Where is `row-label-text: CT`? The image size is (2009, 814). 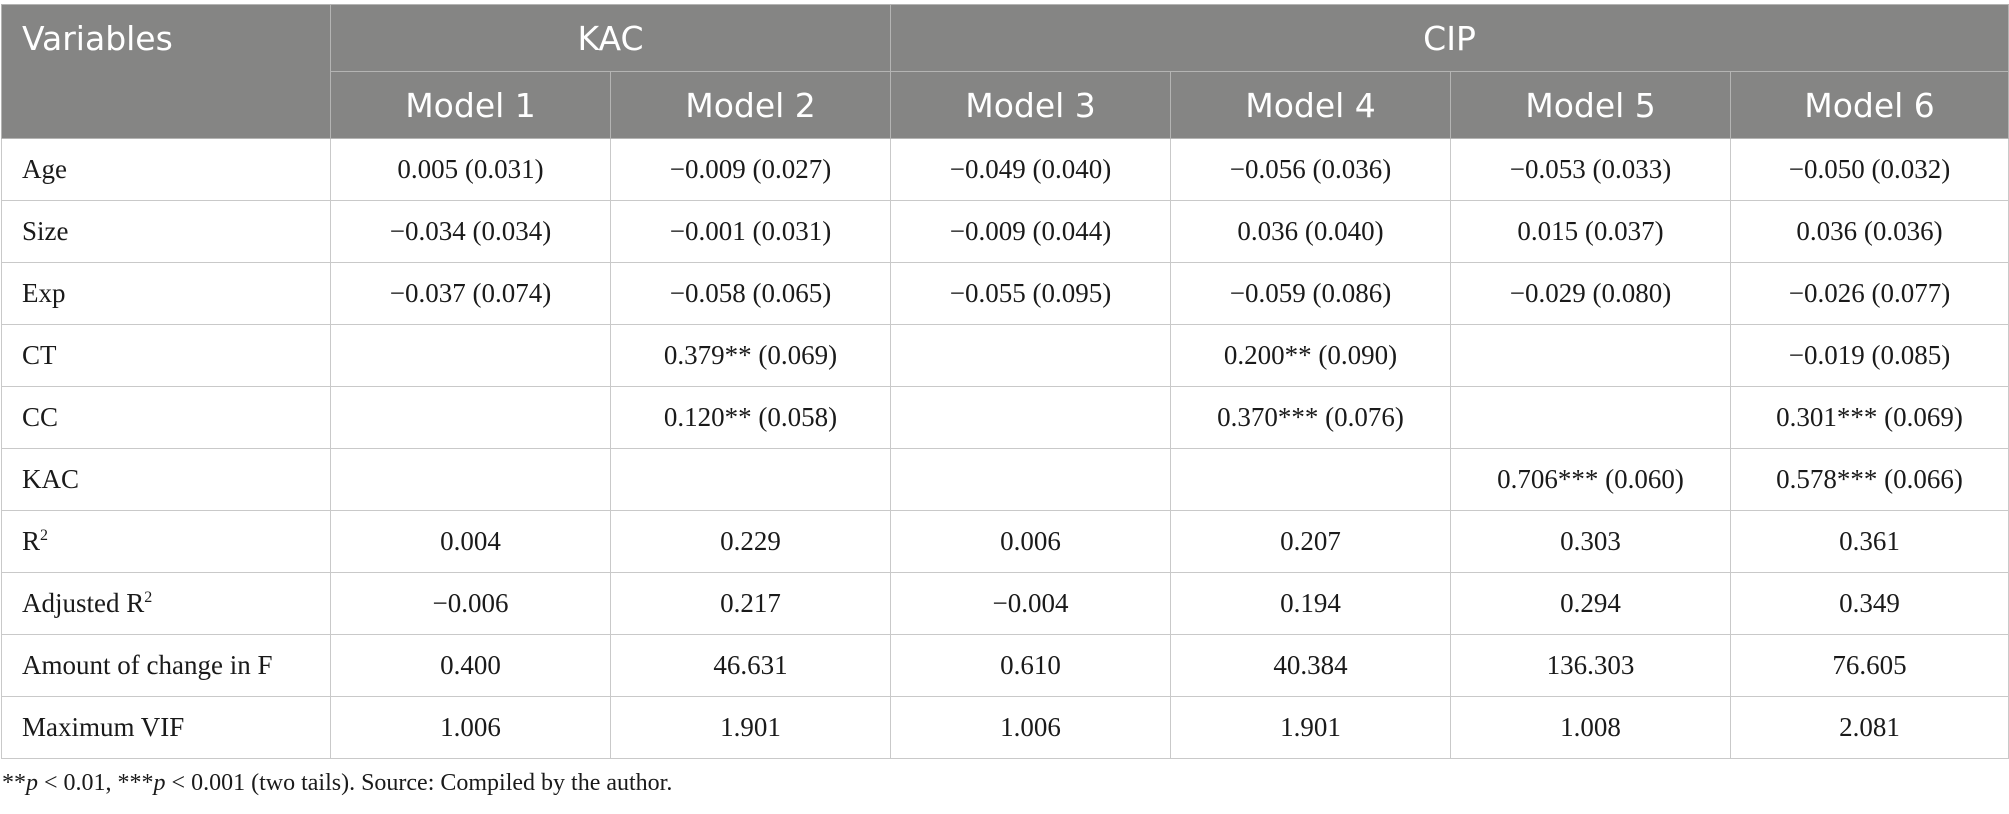
row-label-text: CT is located at coordinates (39, 355).